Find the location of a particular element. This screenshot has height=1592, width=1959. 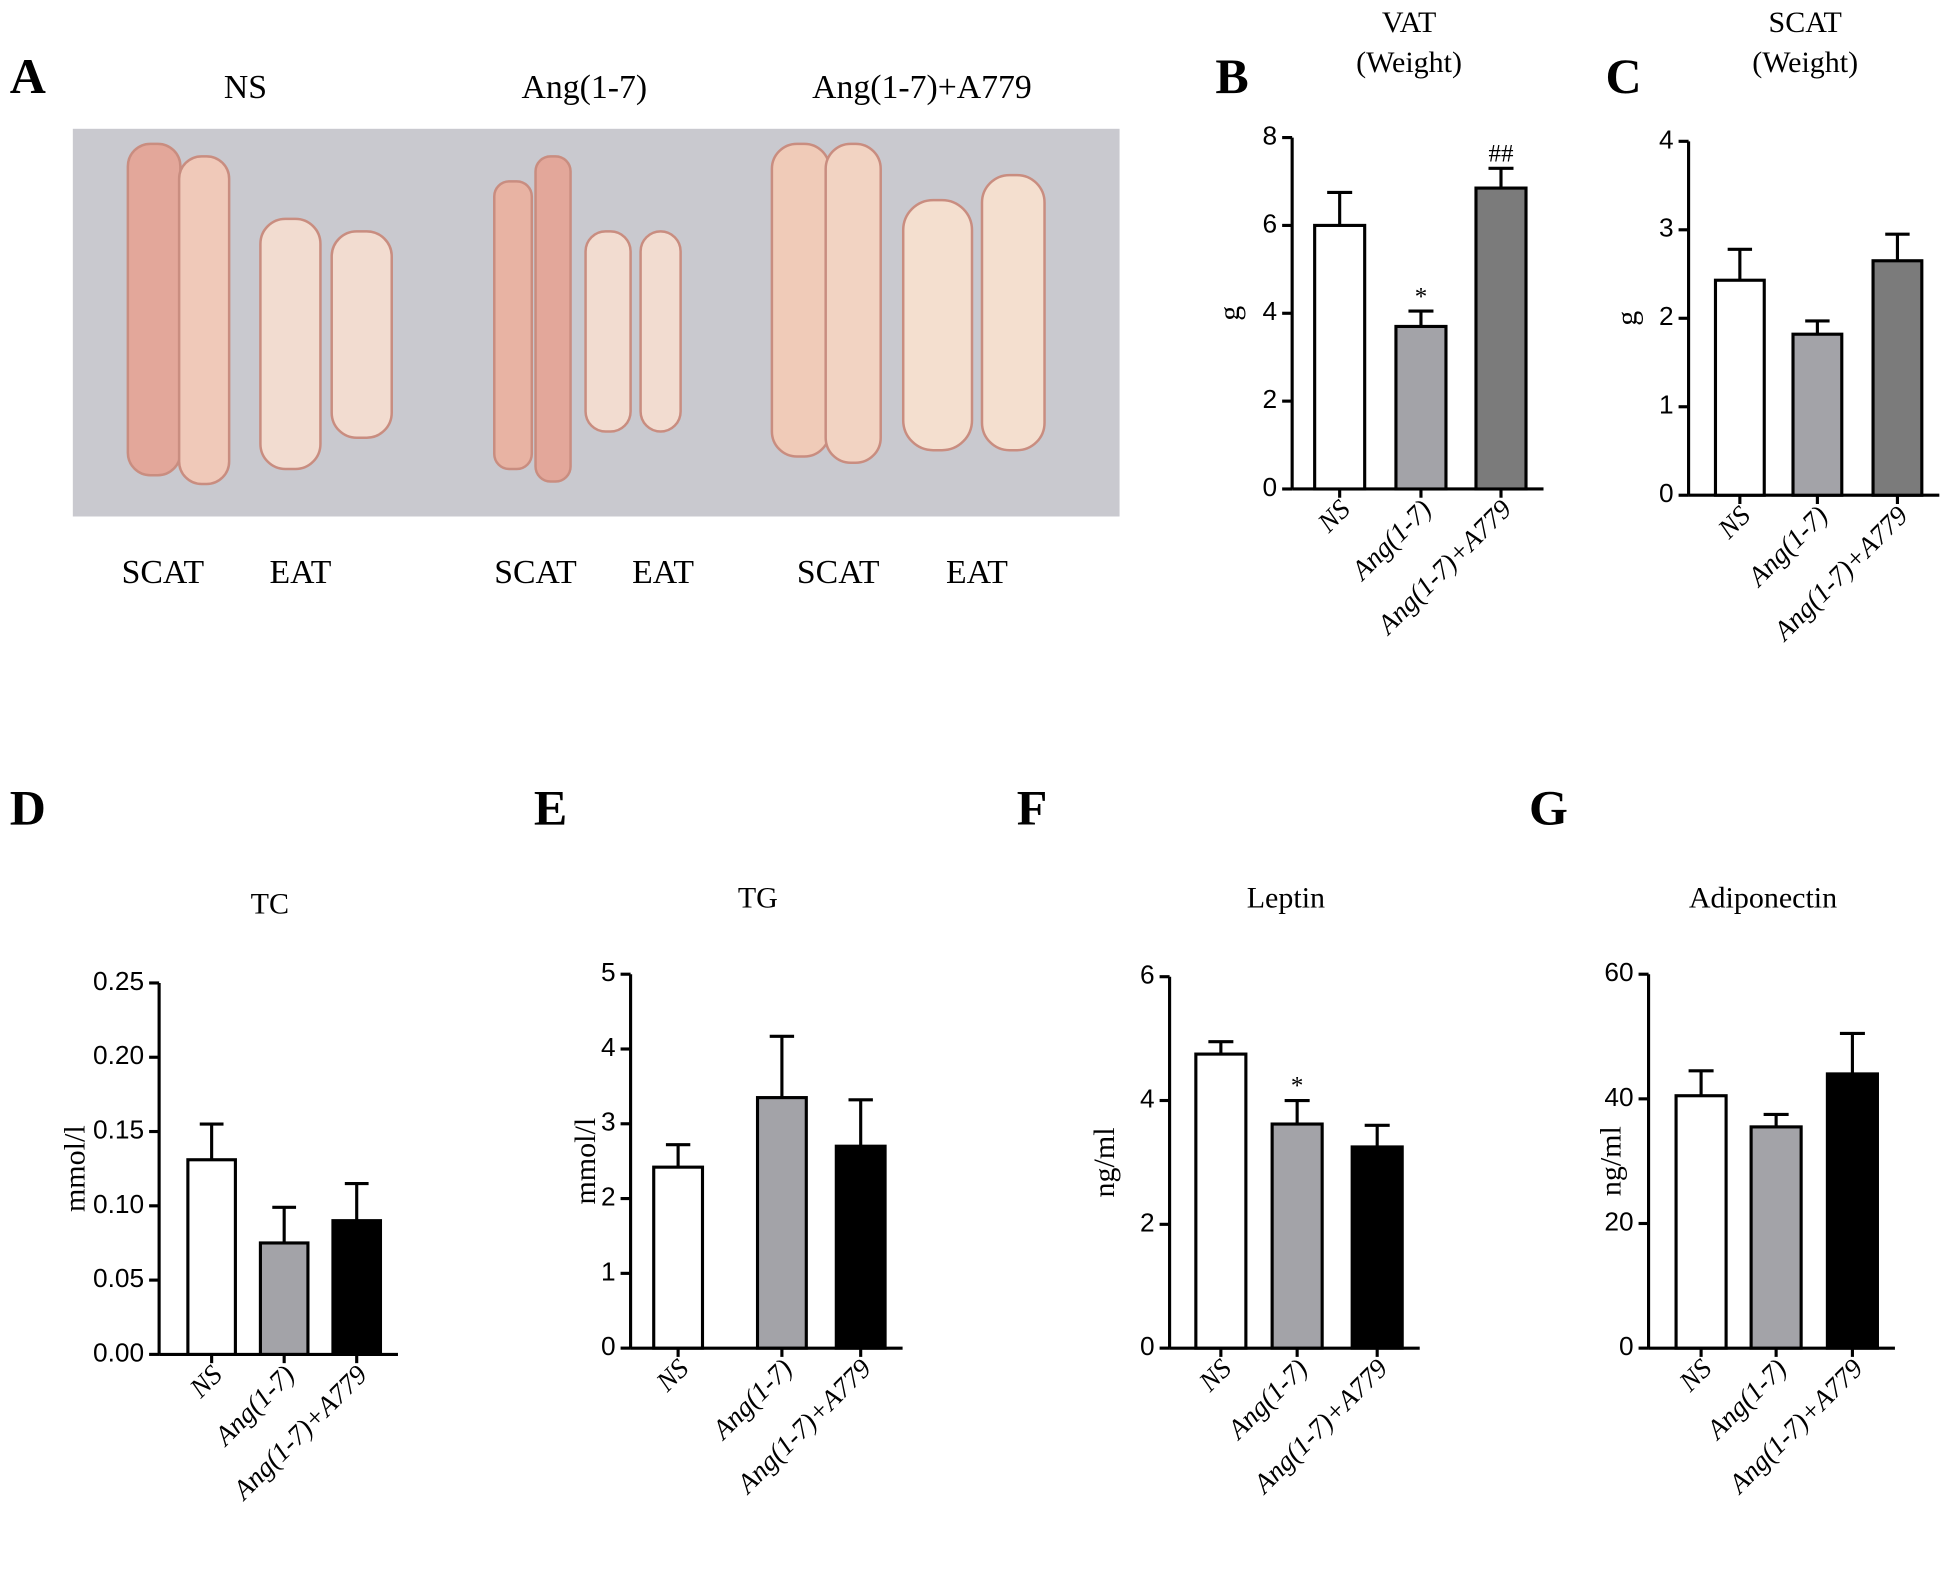

panel-label: G is located at coordinates (1548, 807).